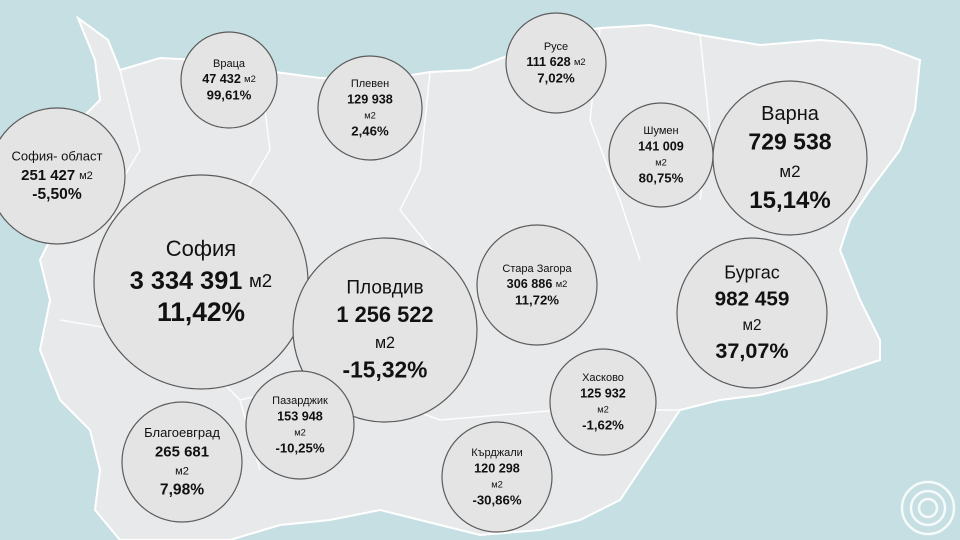 This screenshot has width=960, height=540. Describe the element at coordinates (300, 401) in the screenshot. I see `region-name: Пазарджик` at that location.